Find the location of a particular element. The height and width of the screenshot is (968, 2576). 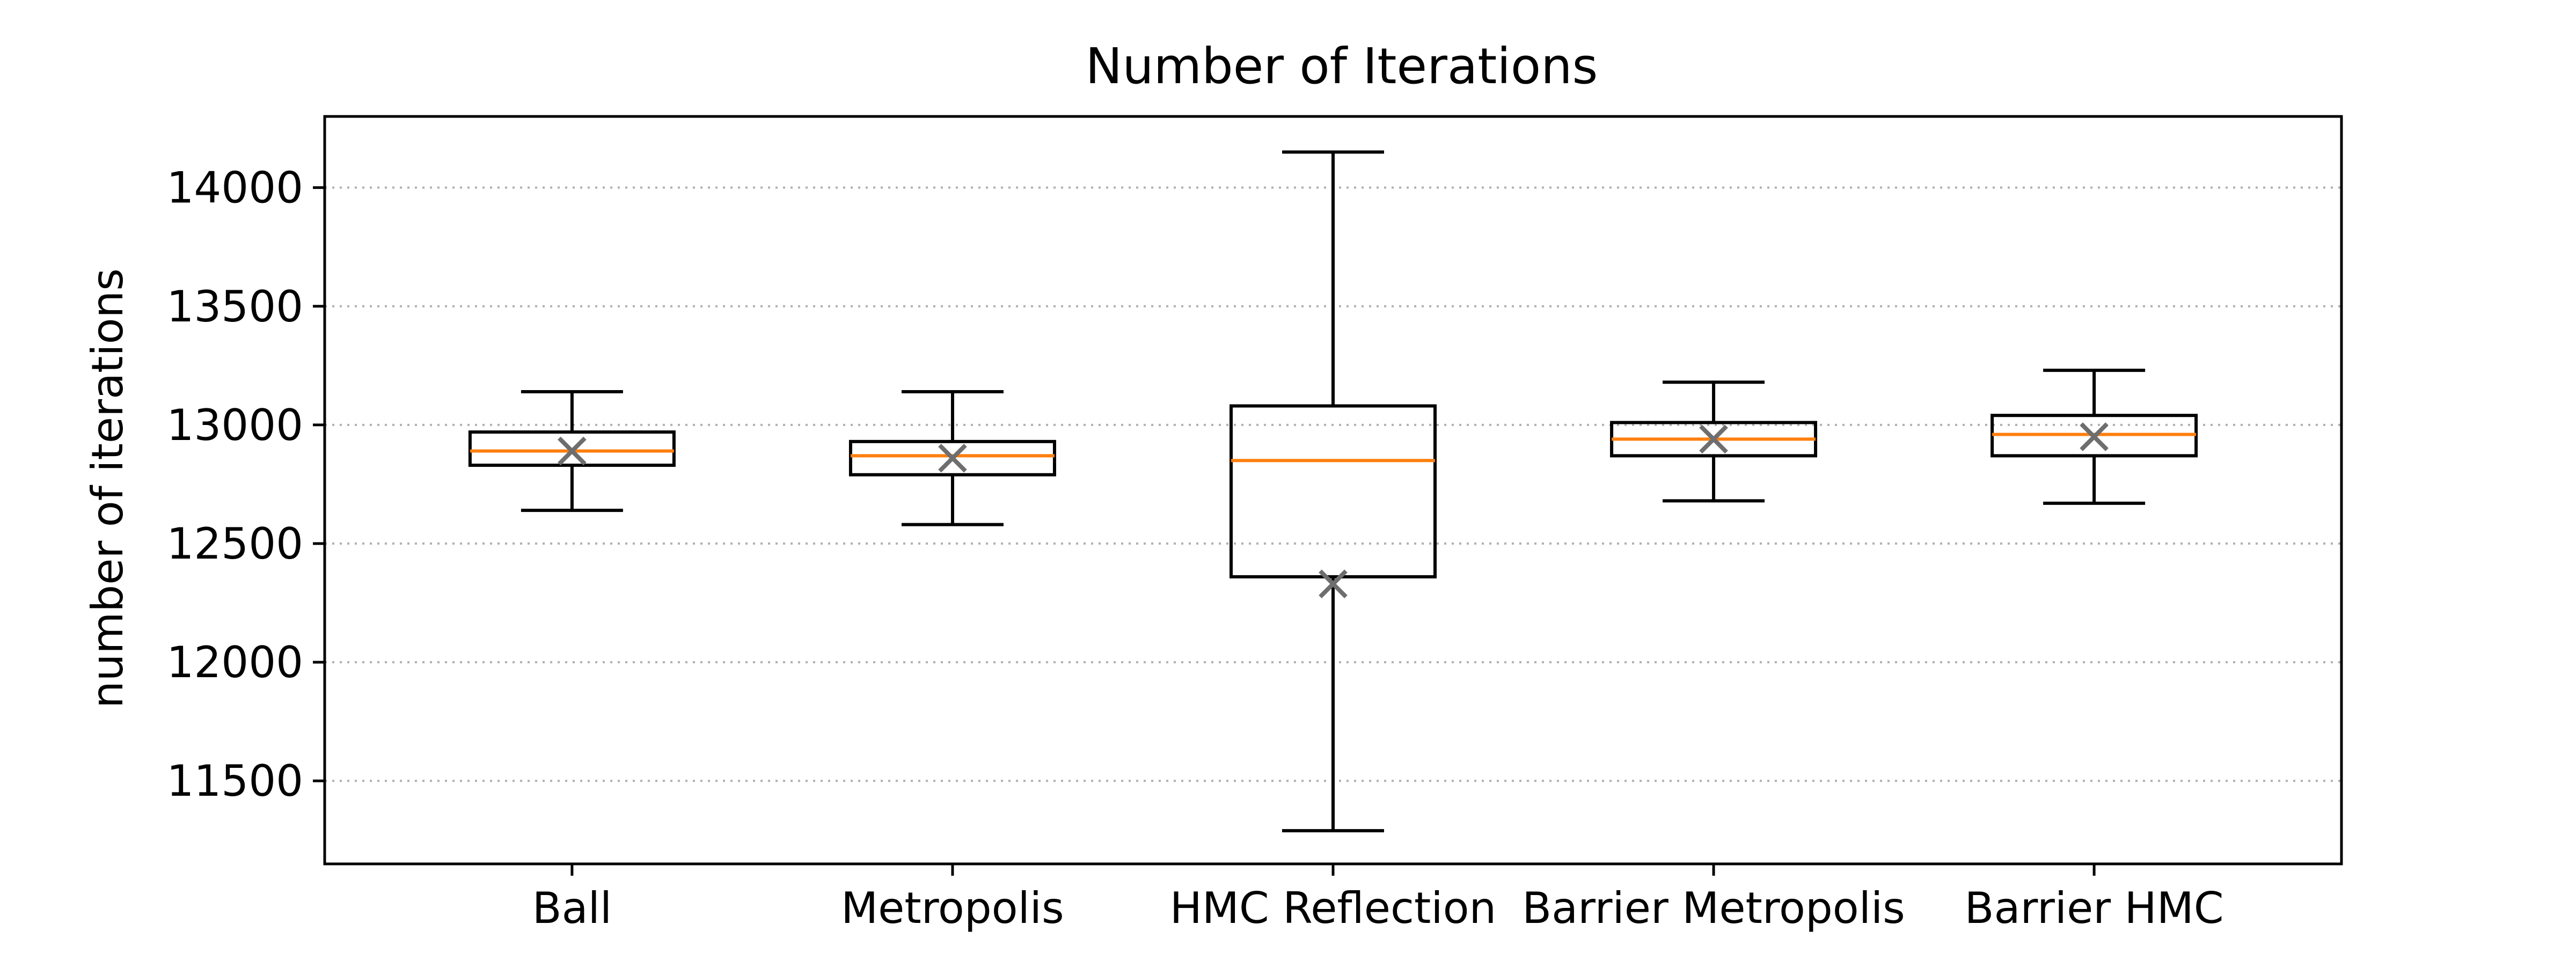

x-tick-label: Barrier HMC is located at coordinates (2094, 908).